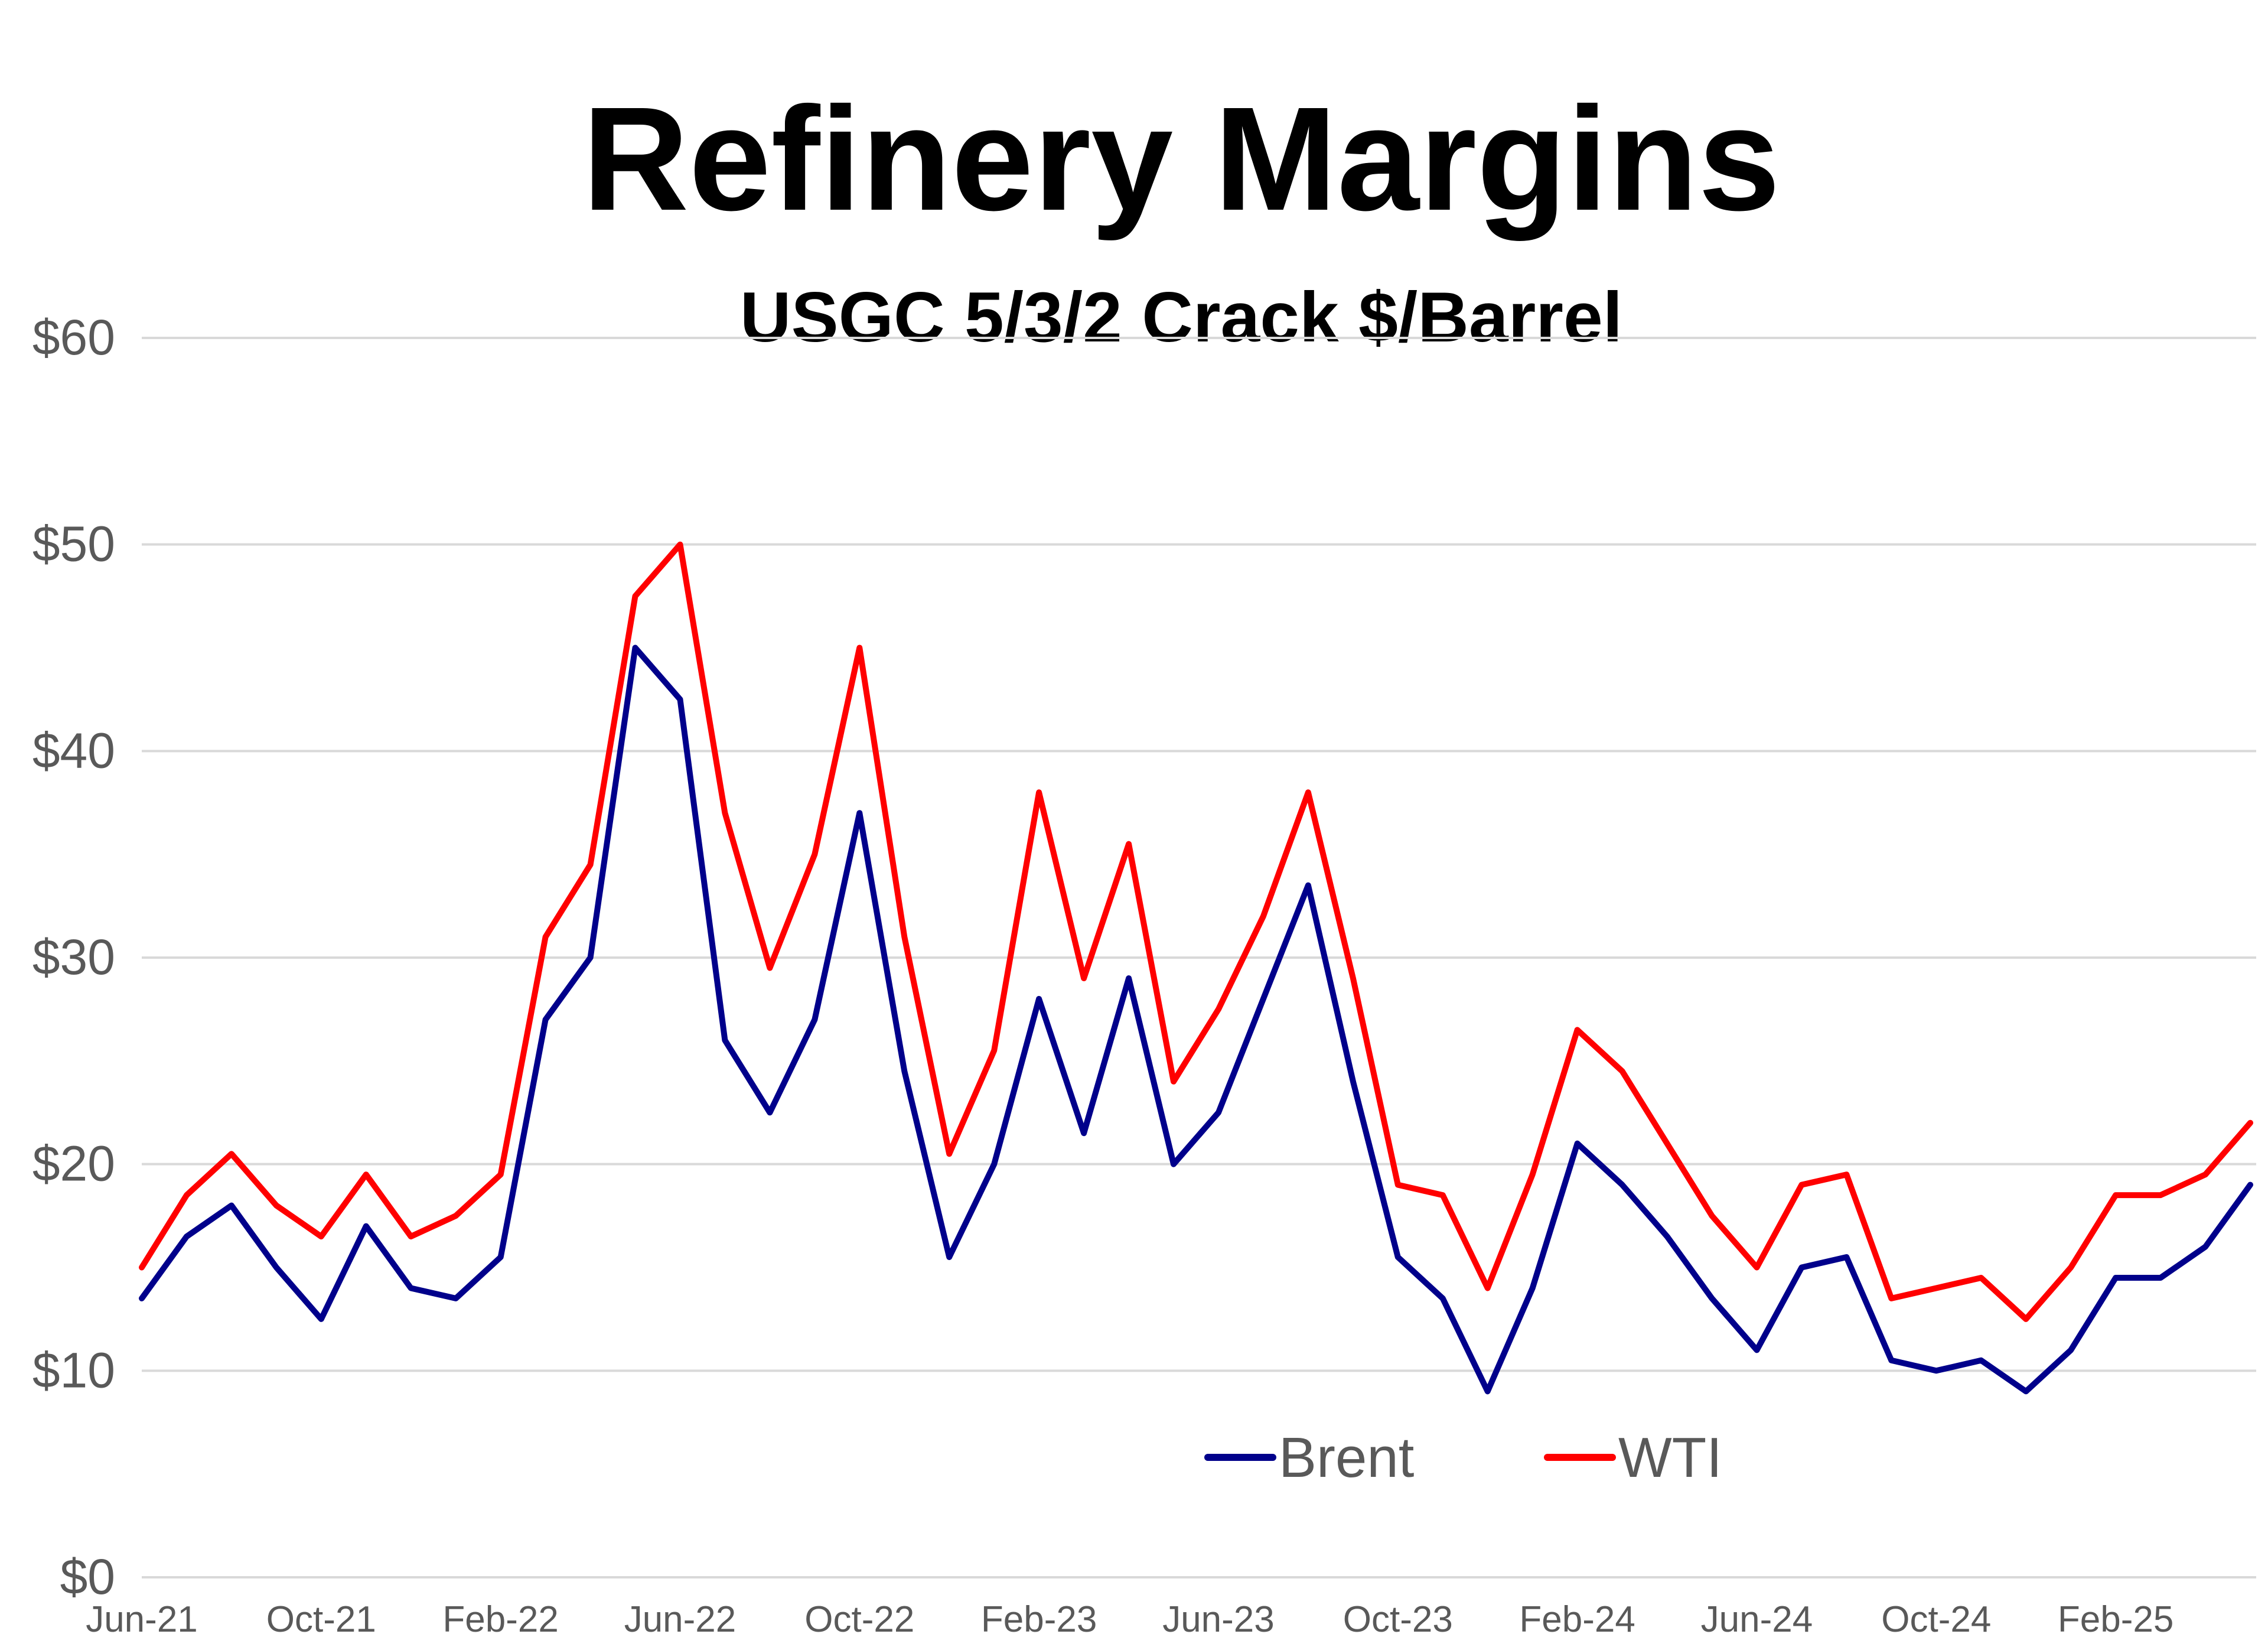  Describe the element at coordinates (1577, 1619) in the screenshot. I see `x-tick-label: Feb-24` at that location.